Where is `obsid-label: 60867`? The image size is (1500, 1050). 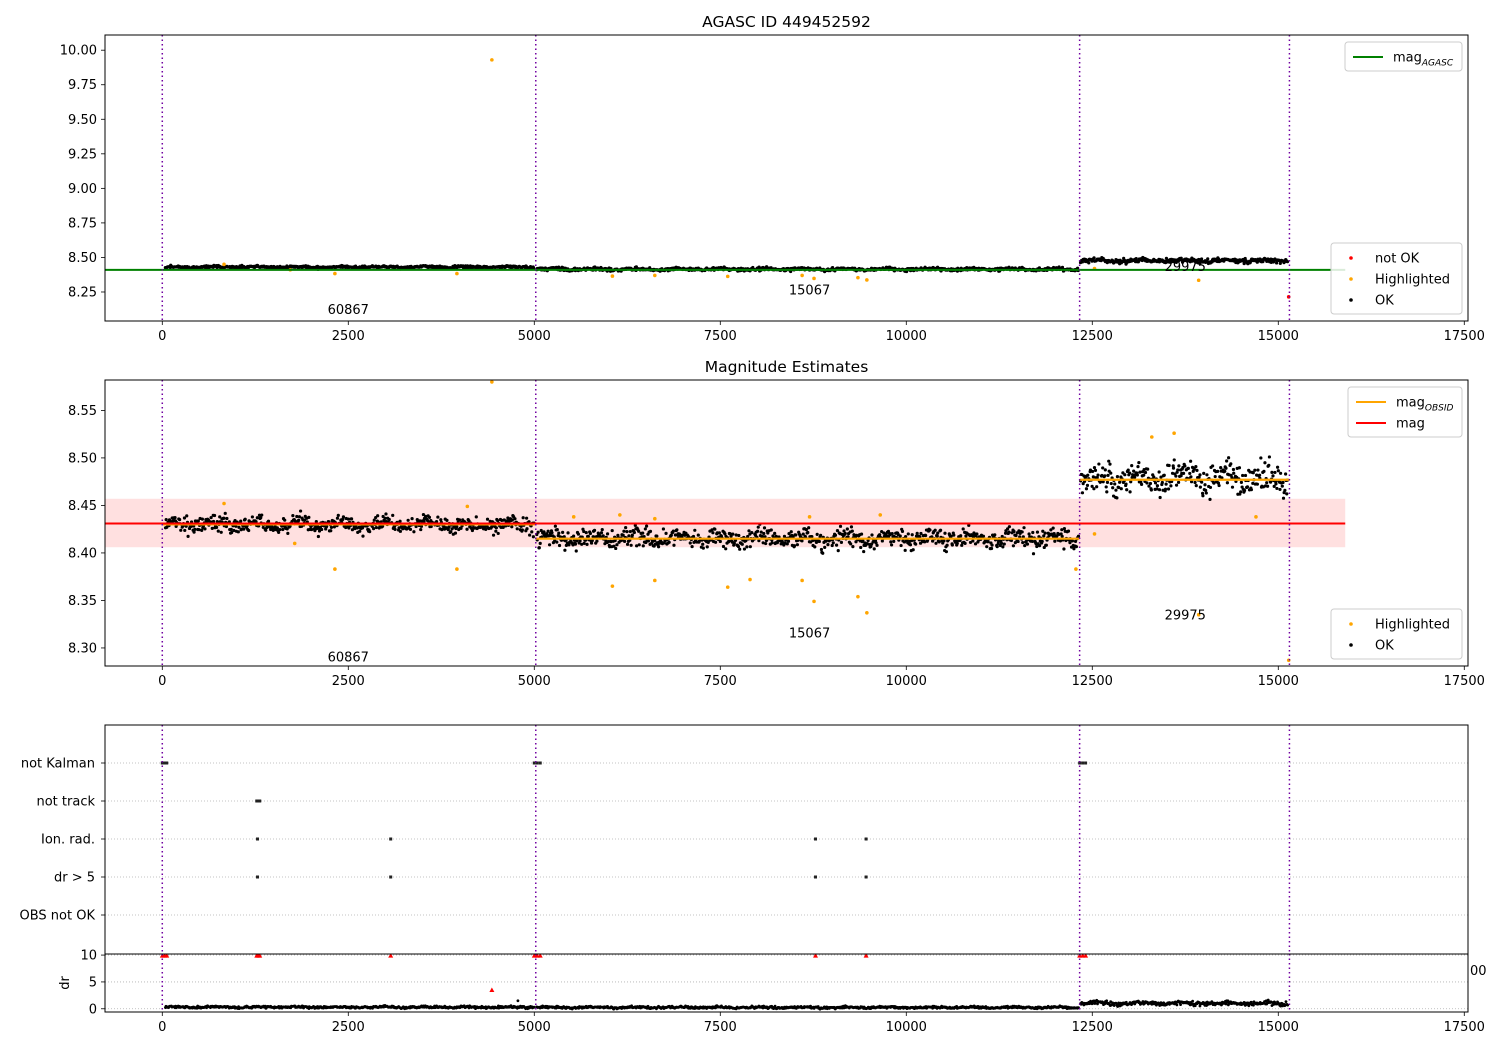
obsid-label: 60867 is located at coordinates (348, 310).